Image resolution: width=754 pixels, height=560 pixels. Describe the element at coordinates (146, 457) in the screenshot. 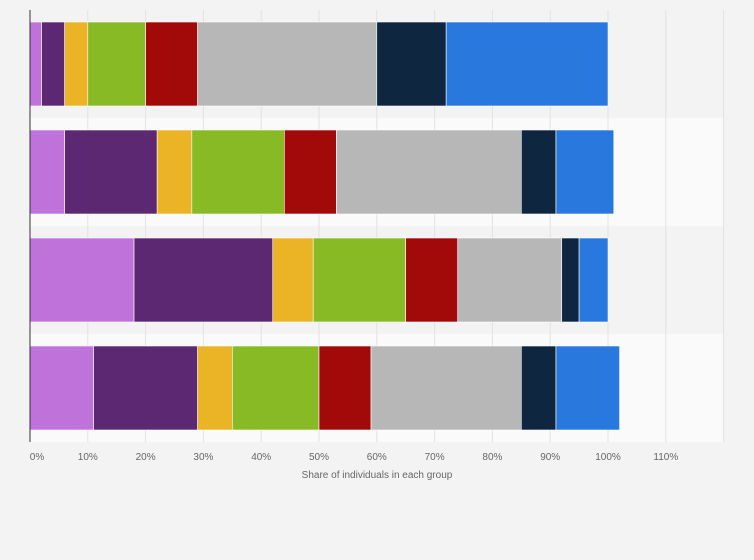

I see `x-tick-label: 20%` at that location.